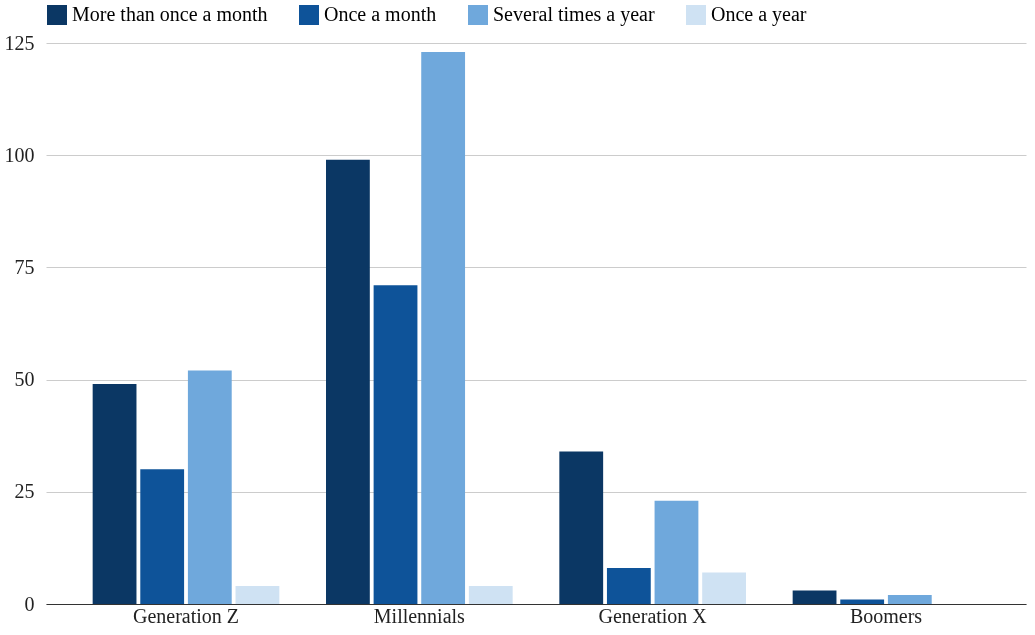 The image size is (1035, 635). I want to click on x-tick-label: Generation X, so click(653, 615).